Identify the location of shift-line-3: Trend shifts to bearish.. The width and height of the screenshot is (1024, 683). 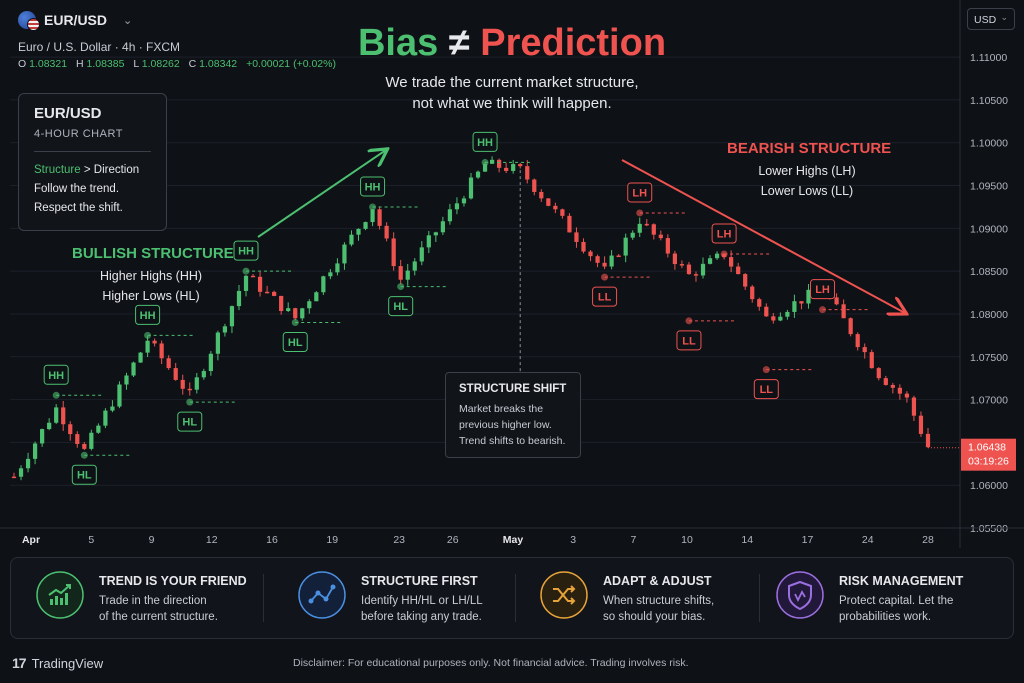
(512, 441).